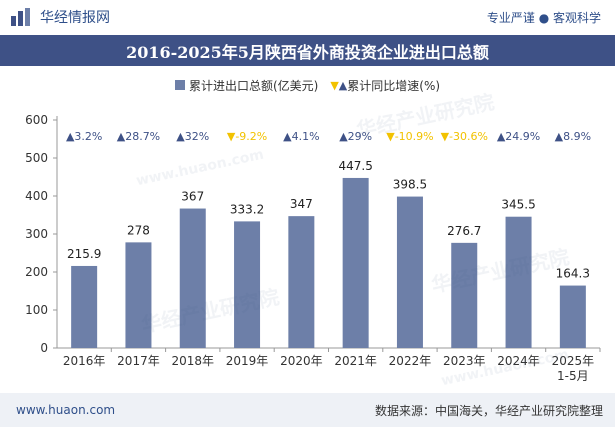 The image size is (615, 427). Describe the element at coordinates (488, 410) in the screenshot. I see `data-source: 数据来源：中国海关，华经产业研究院整理` at that location.